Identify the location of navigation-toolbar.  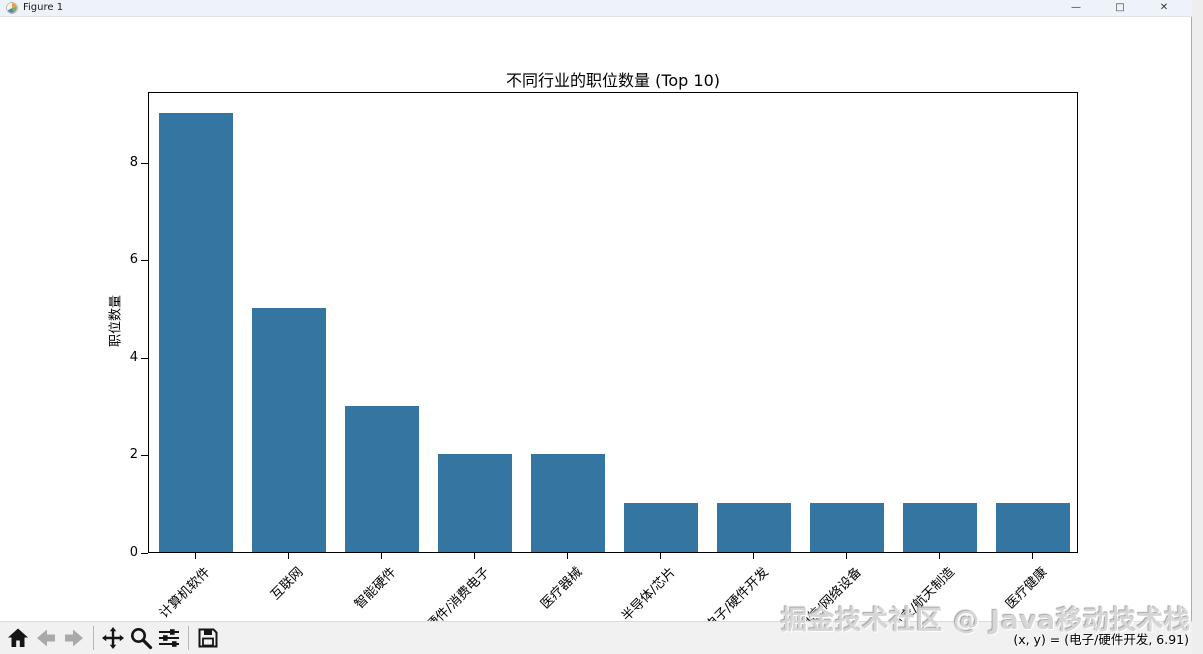
(596, 637).